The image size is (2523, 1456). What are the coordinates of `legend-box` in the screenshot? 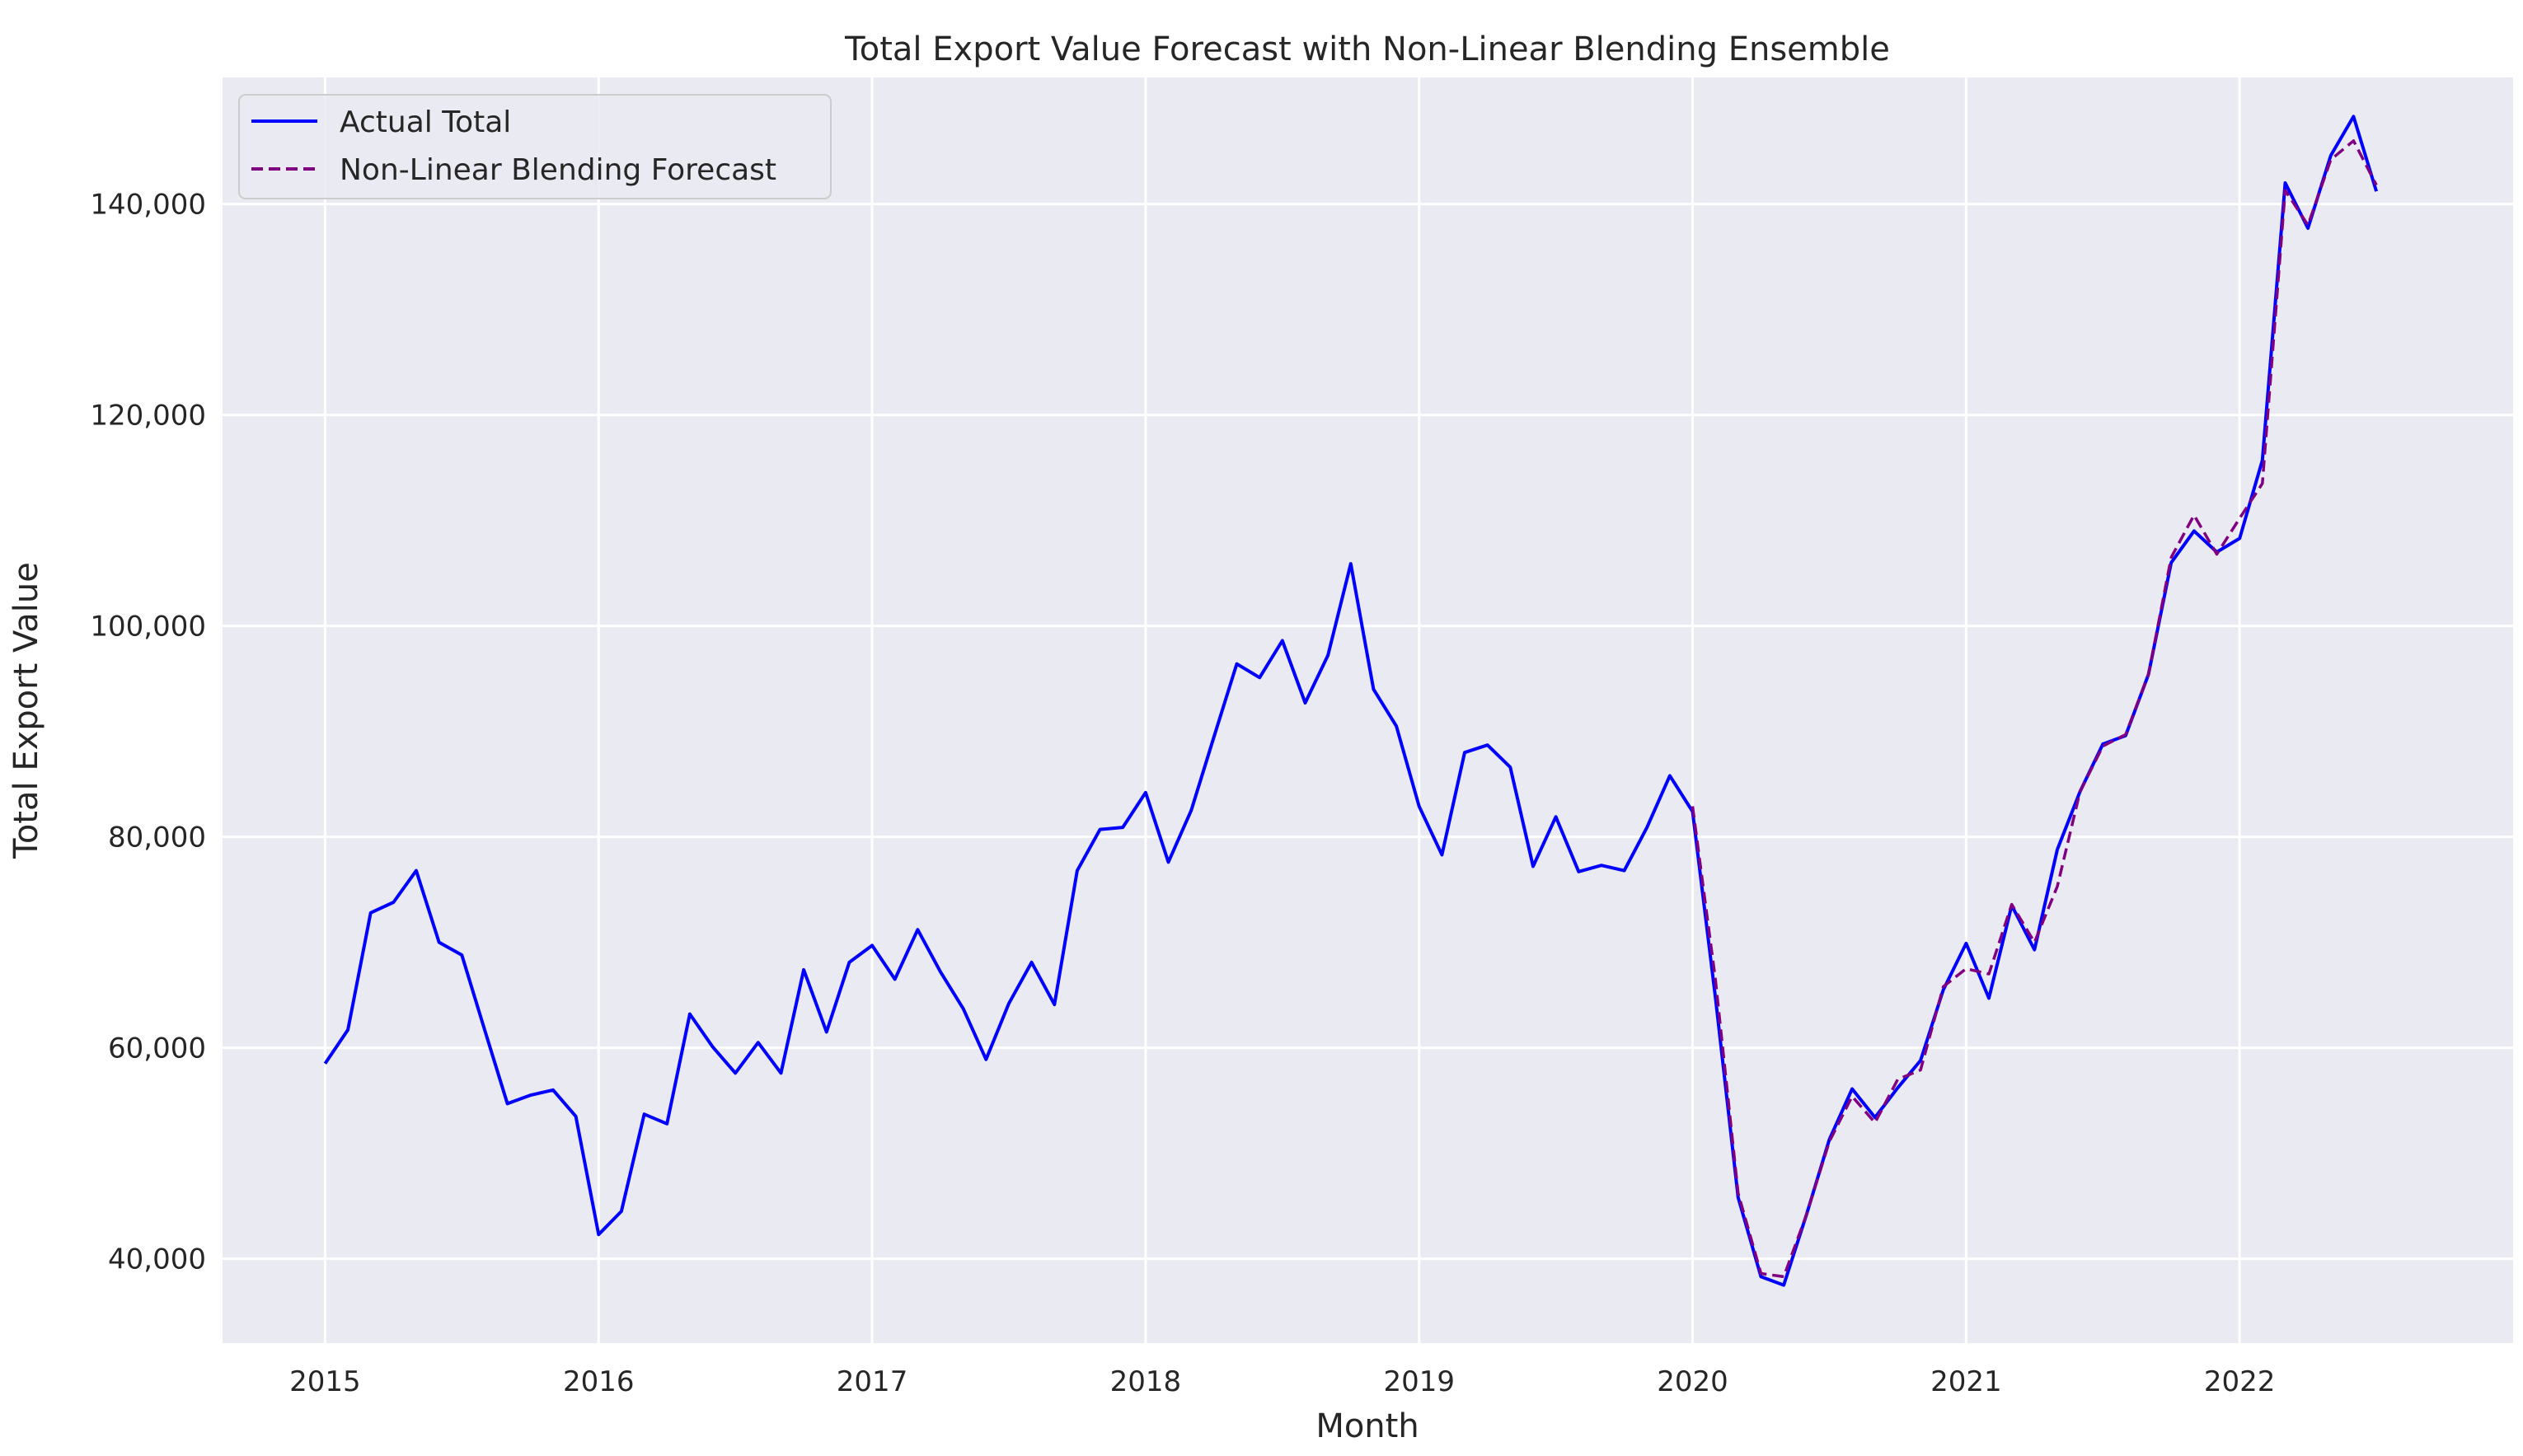 It's located at (535, 146).